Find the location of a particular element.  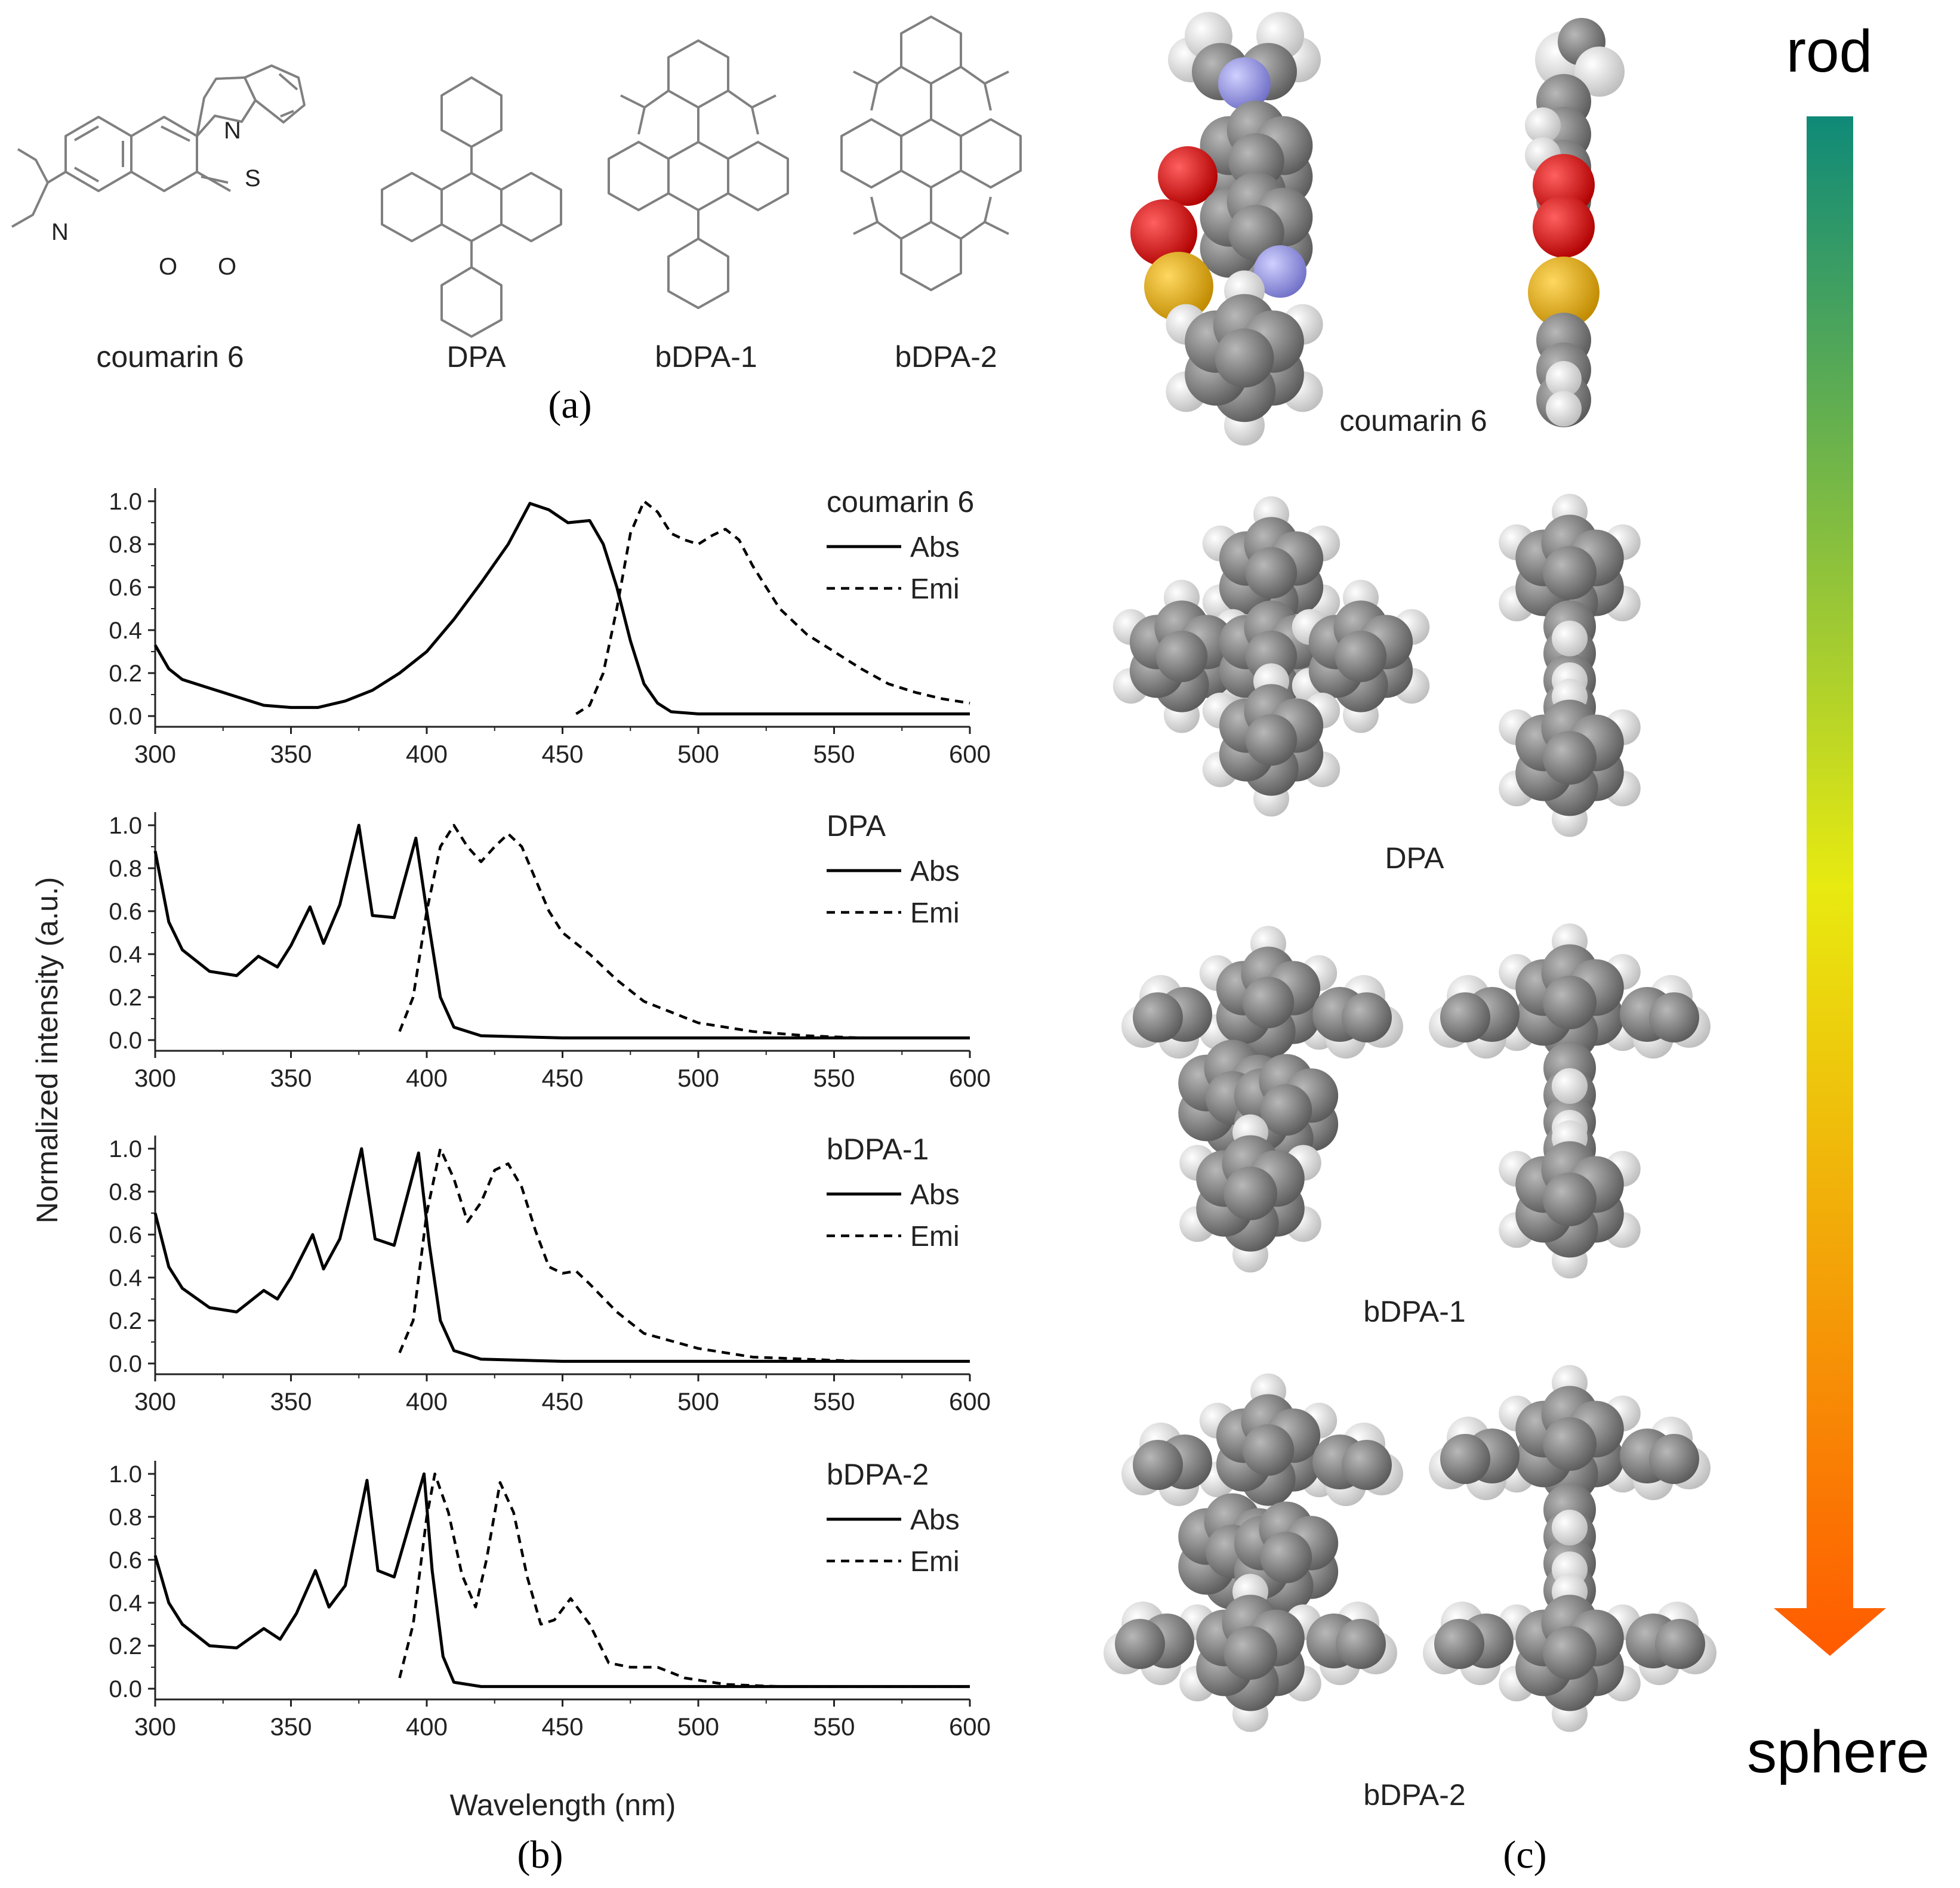

model-label-bdpa1: bDPA-1 is located at coordinates (1414, 1311).